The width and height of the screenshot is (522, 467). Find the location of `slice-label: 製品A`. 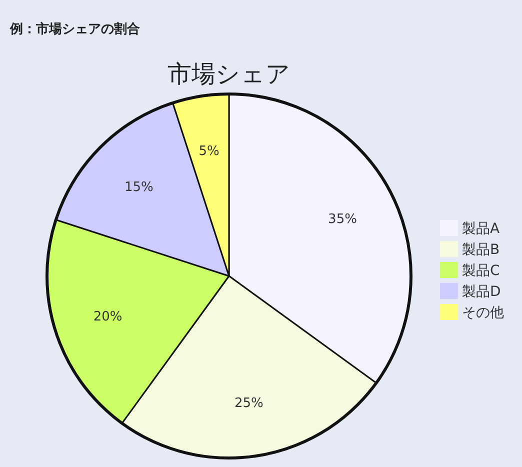

slice-label: 製品A is located at coordinates (481, 229).